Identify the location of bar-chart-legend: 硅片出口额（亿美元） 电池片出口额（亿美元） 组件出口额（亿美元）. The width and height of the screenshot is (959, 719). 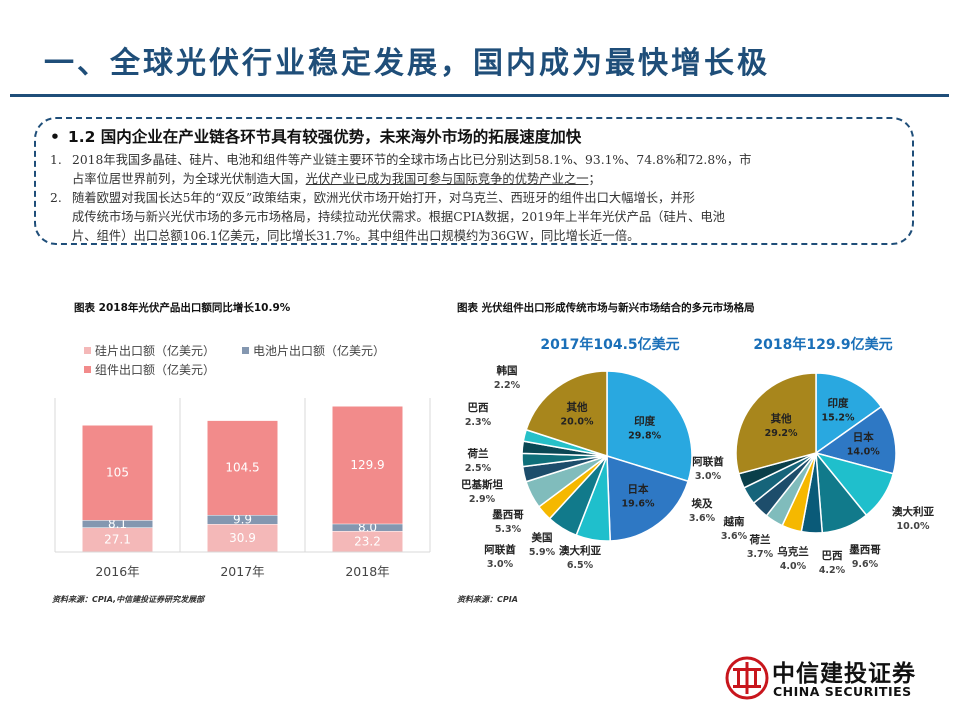
(234, 360).